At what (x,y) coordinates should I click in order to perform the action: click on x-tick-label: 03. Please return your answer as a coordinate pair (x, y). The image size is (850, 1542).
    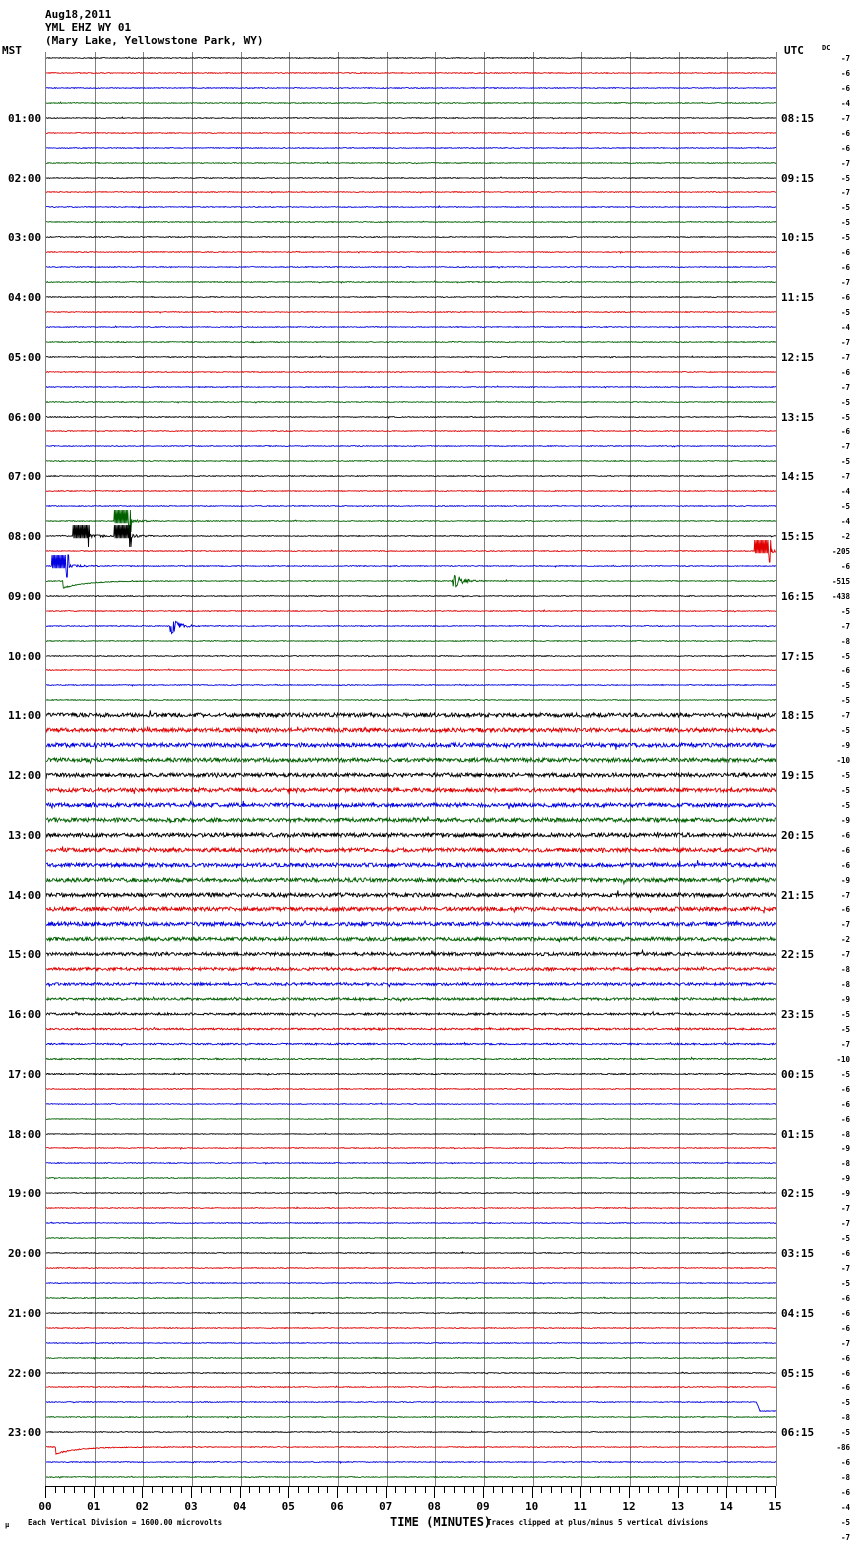
    Looking at the image, I should click on (191, 1506).